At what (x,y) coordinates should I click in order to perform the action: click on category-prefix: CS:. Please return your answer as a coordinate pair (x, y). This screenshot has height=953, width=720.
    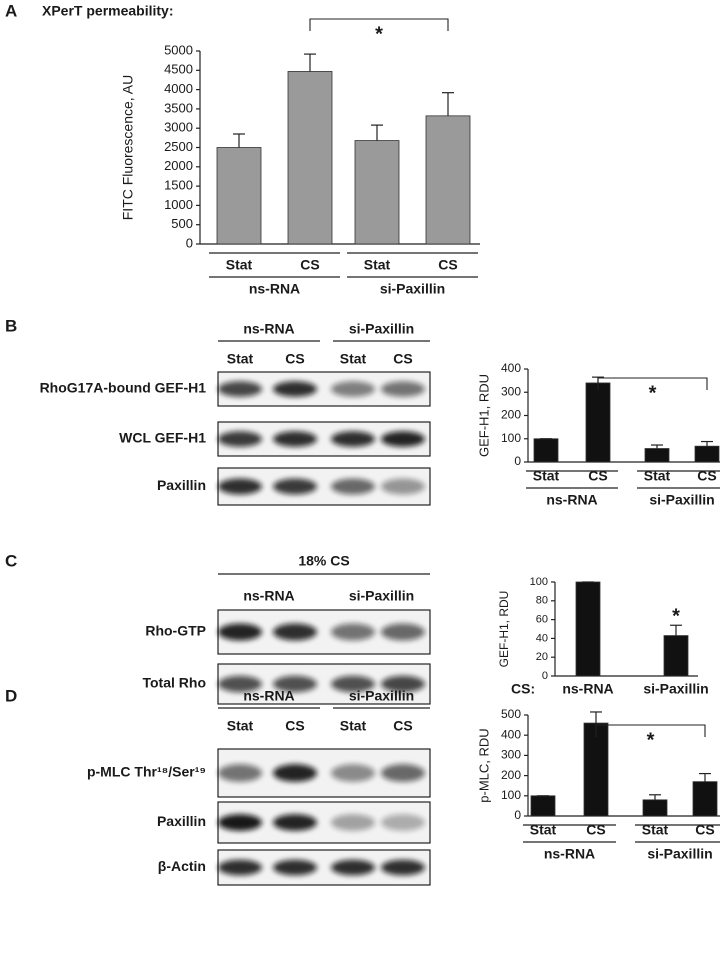
    Looking at the image, I should click on (523, 689).